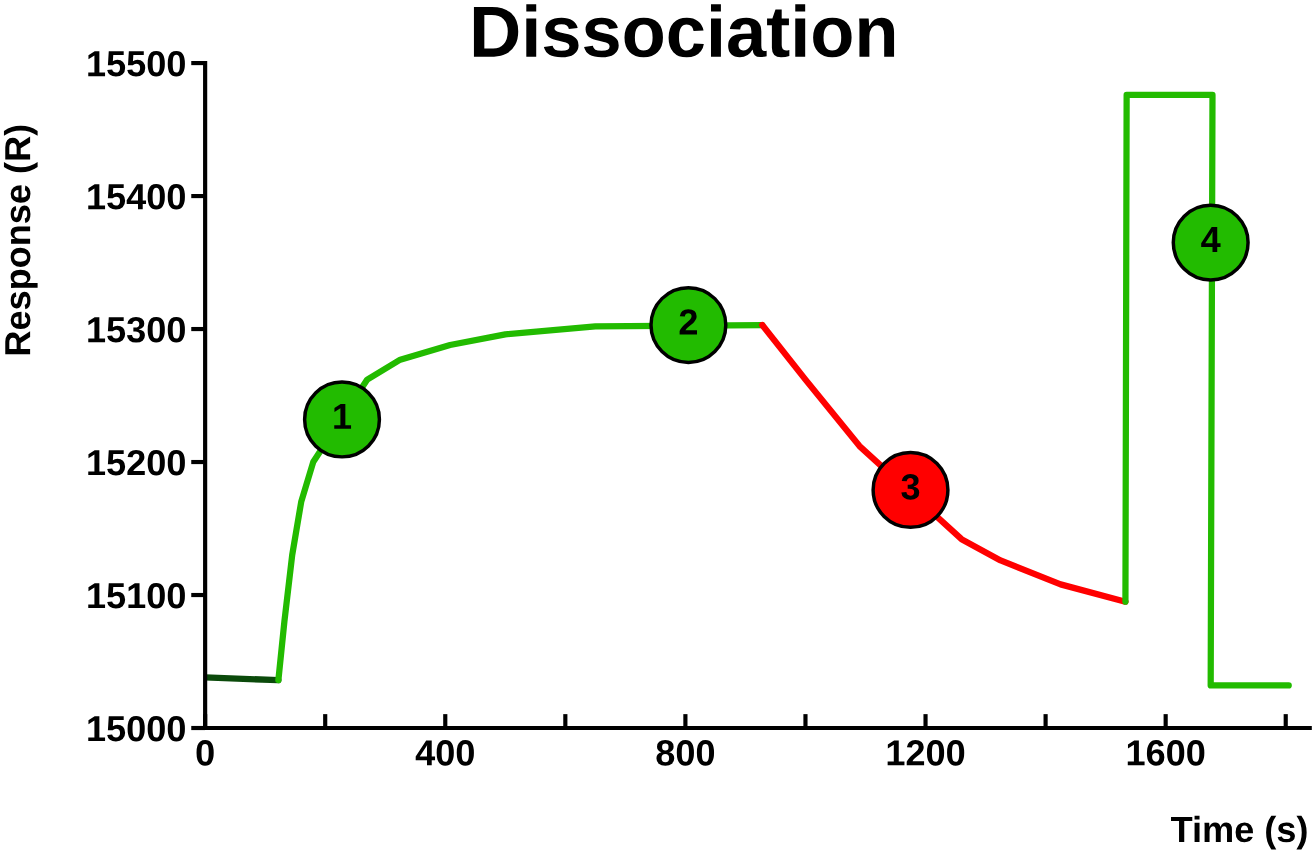 The image size is (1315, 858). Describe the element at coordinates (910, 487) in the screenshot. I see `annotation: 3` at that location.